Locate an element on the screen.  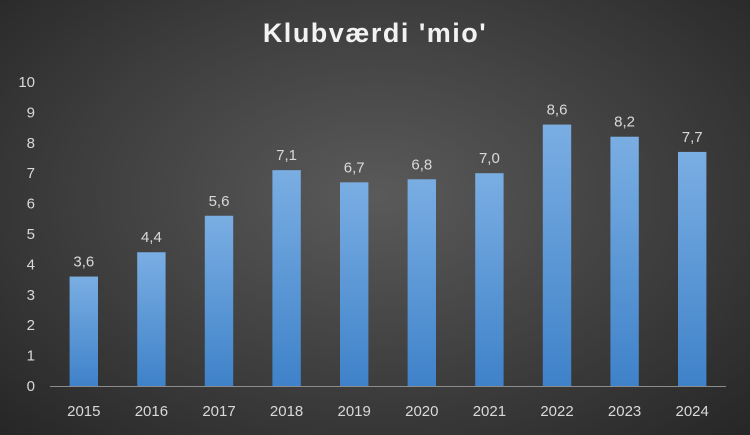
y-tick-label: 9 is located at coordinates (31, 112).